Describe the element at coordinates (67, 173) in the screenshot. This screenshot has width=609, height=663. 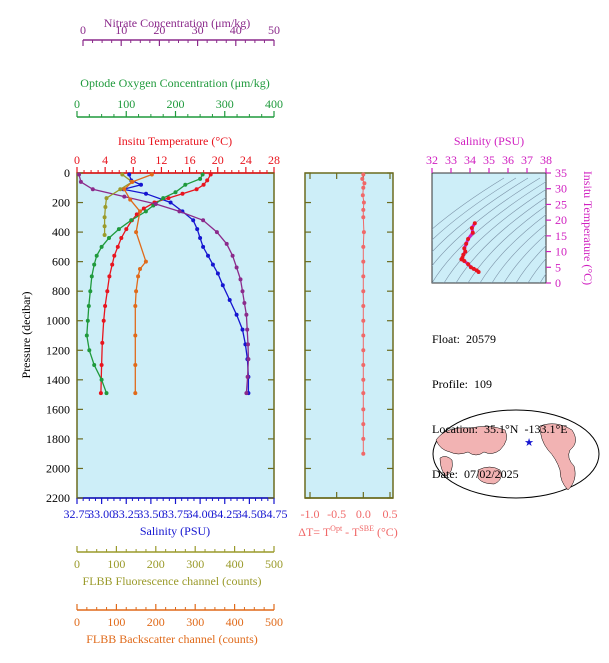
I see `pressure-axis-tick-label: 0` at that location.